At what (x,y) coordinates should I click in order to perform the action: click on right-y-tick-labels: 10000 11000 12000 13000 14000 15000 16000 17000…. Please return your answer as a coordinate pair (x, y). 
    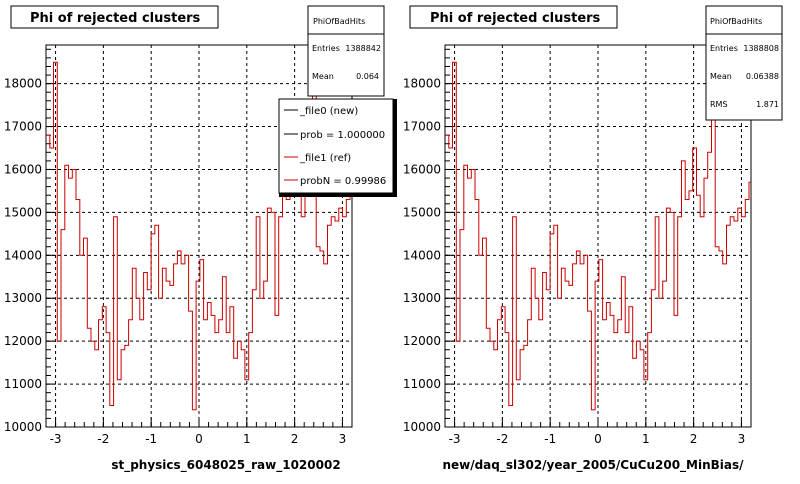
    Looking at the image, I should click on (422, 255).